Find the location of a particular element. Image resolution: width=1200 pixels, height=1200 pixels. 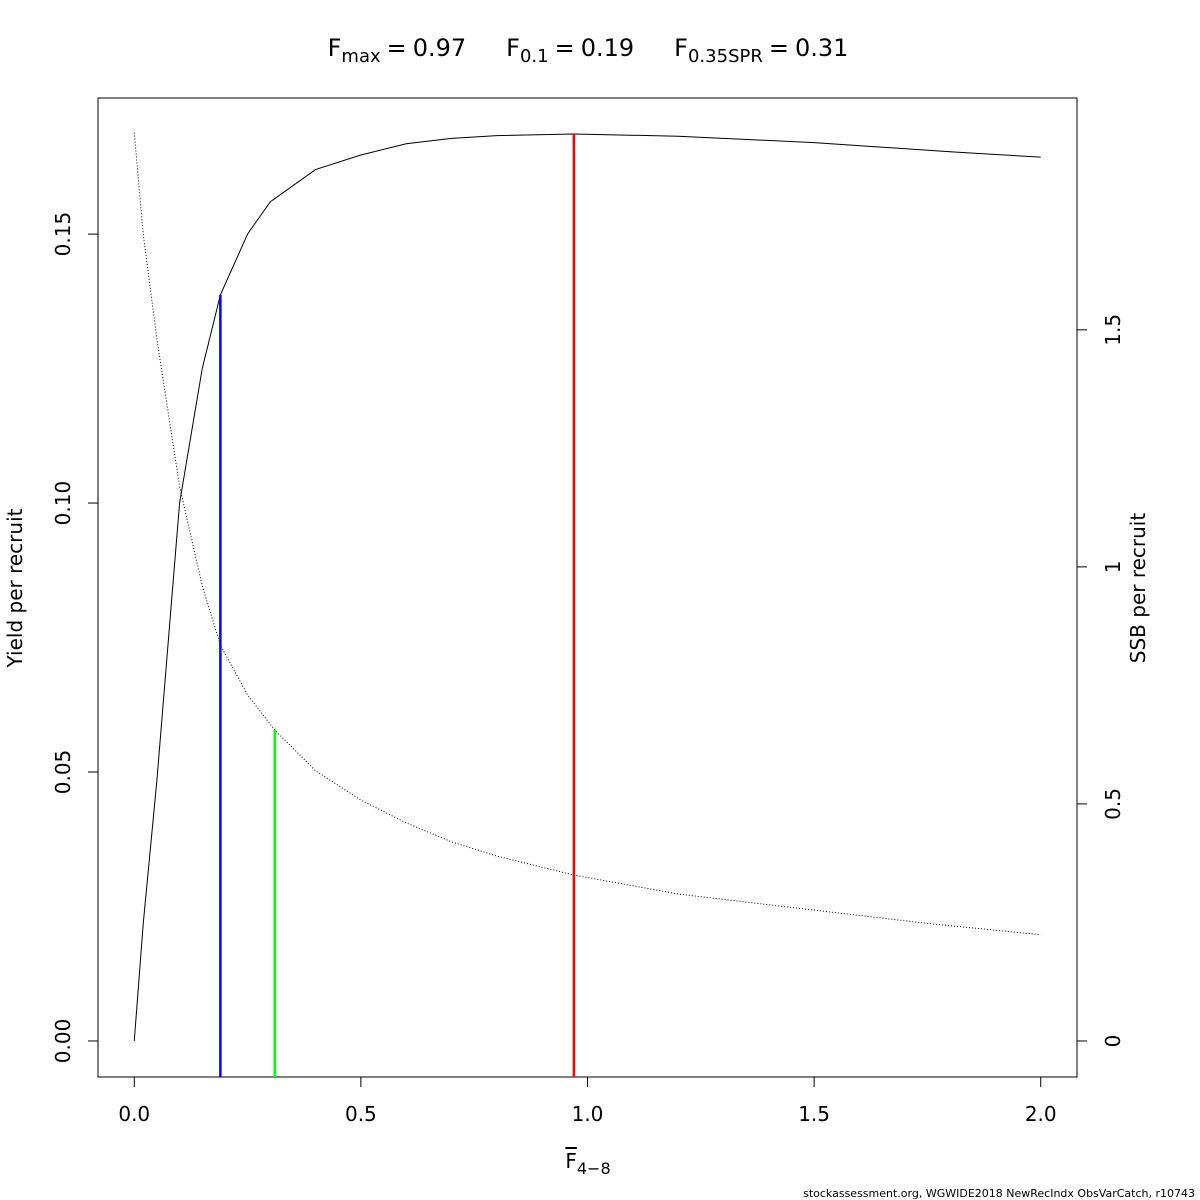

x-label-sub: 4−8 is located at coordinates (594, 1168).